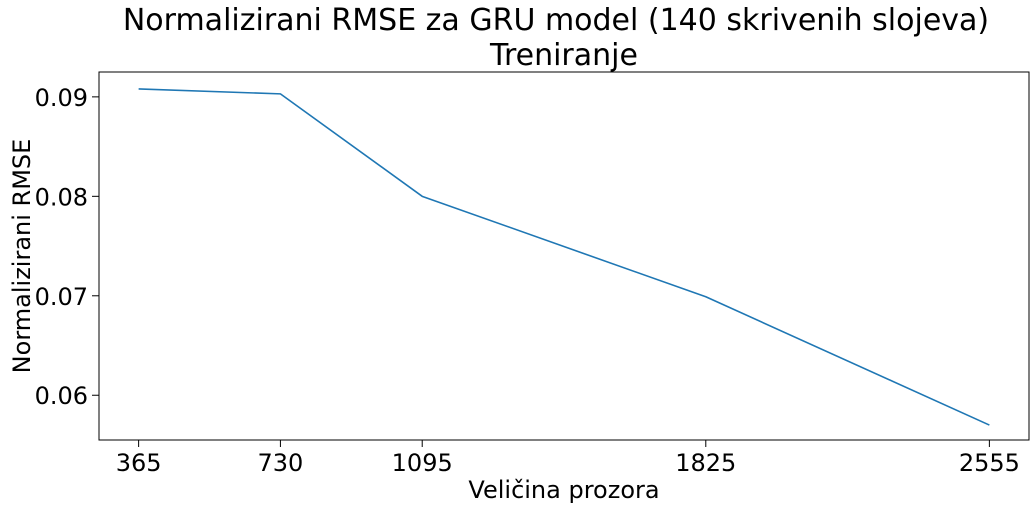  What do you see at coordinates (61, 197) in the screenshot?
I see `y-tick-label: 0.08` at bounding box center [61, 197].